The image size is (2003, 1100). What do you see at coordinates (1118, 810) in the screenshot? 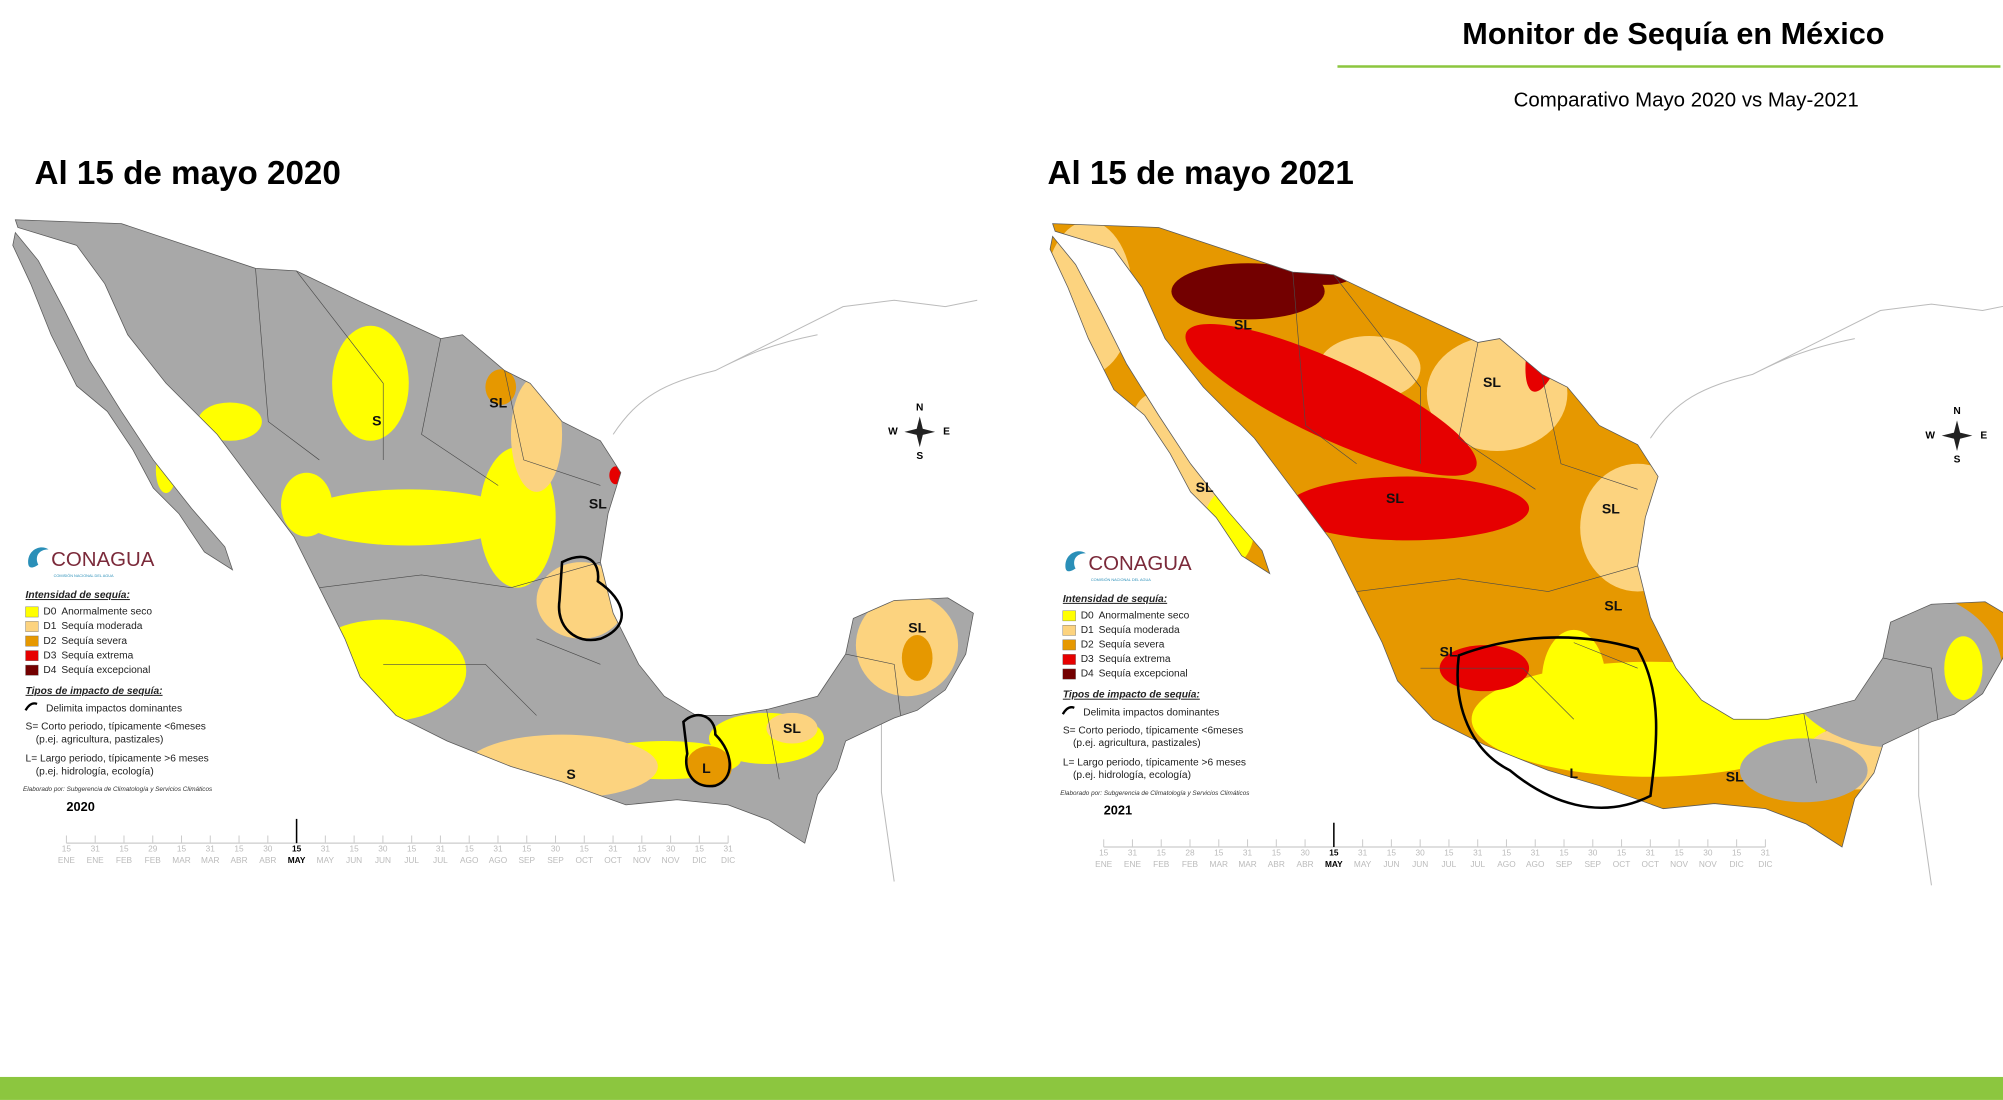
I see `year: 2021` at bounding box center [1118, 810].